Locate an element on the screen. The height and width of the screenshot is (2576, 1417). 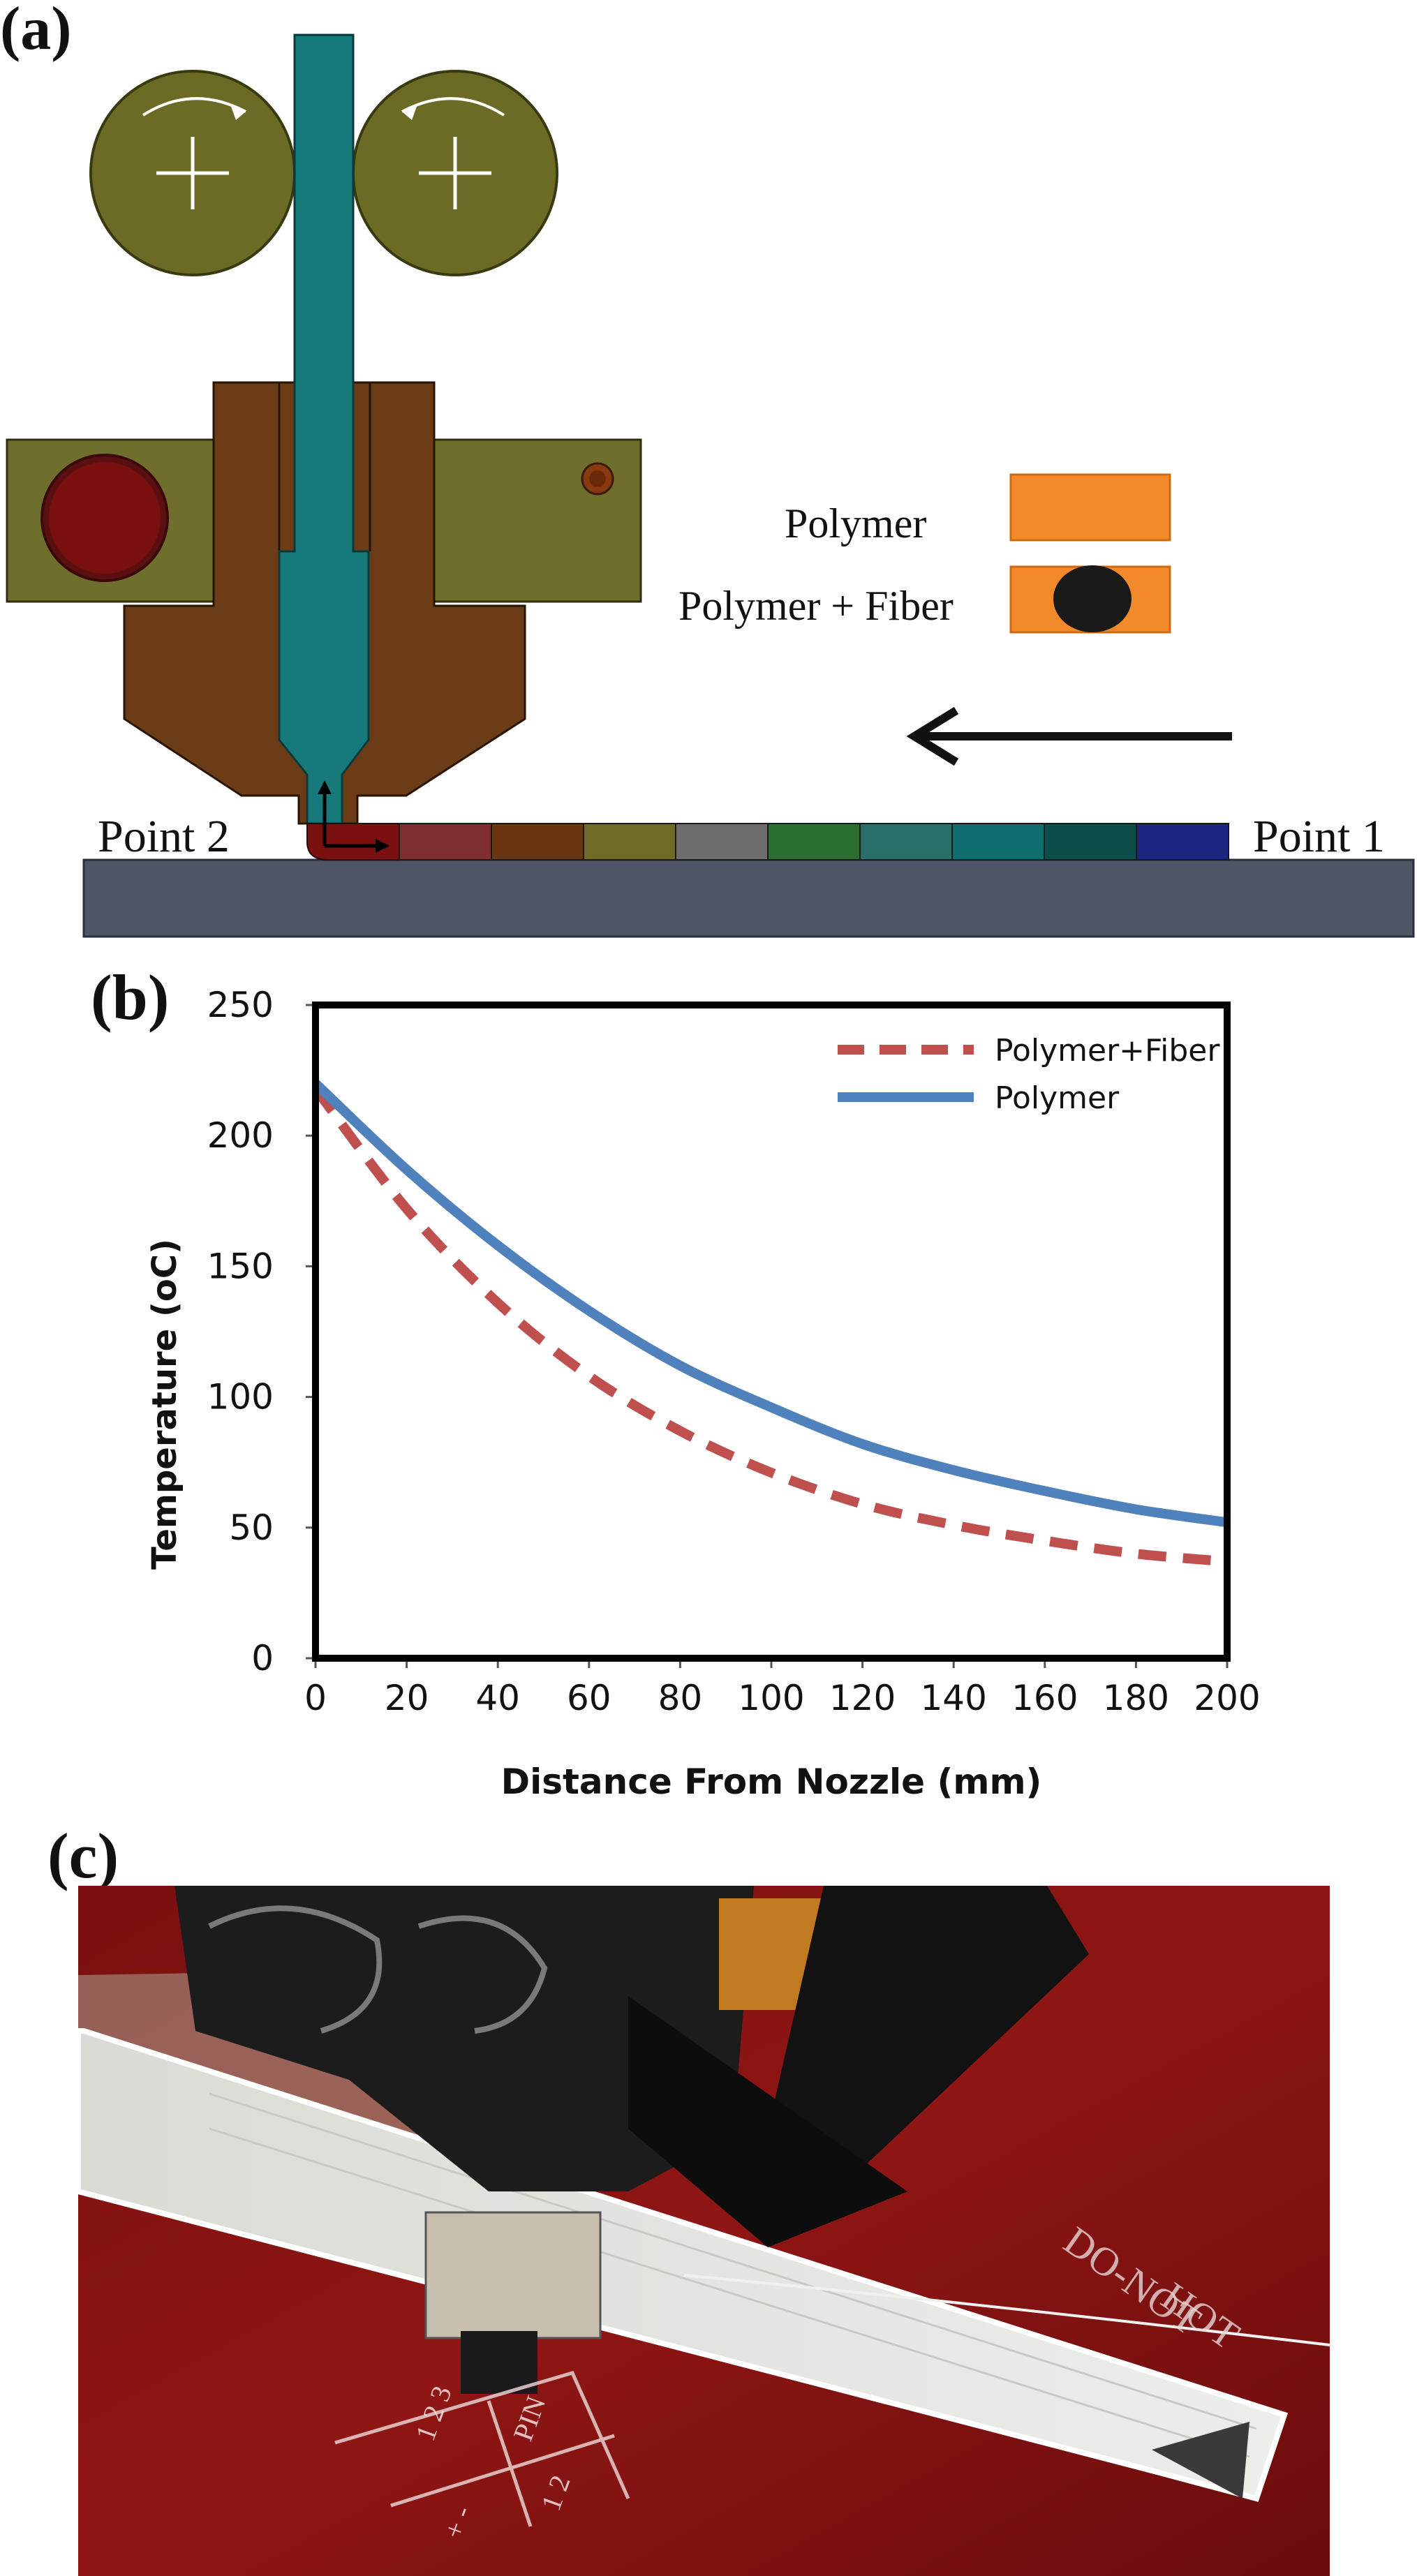
y-tick-label: 200 is located at coordinates (240, 1135).